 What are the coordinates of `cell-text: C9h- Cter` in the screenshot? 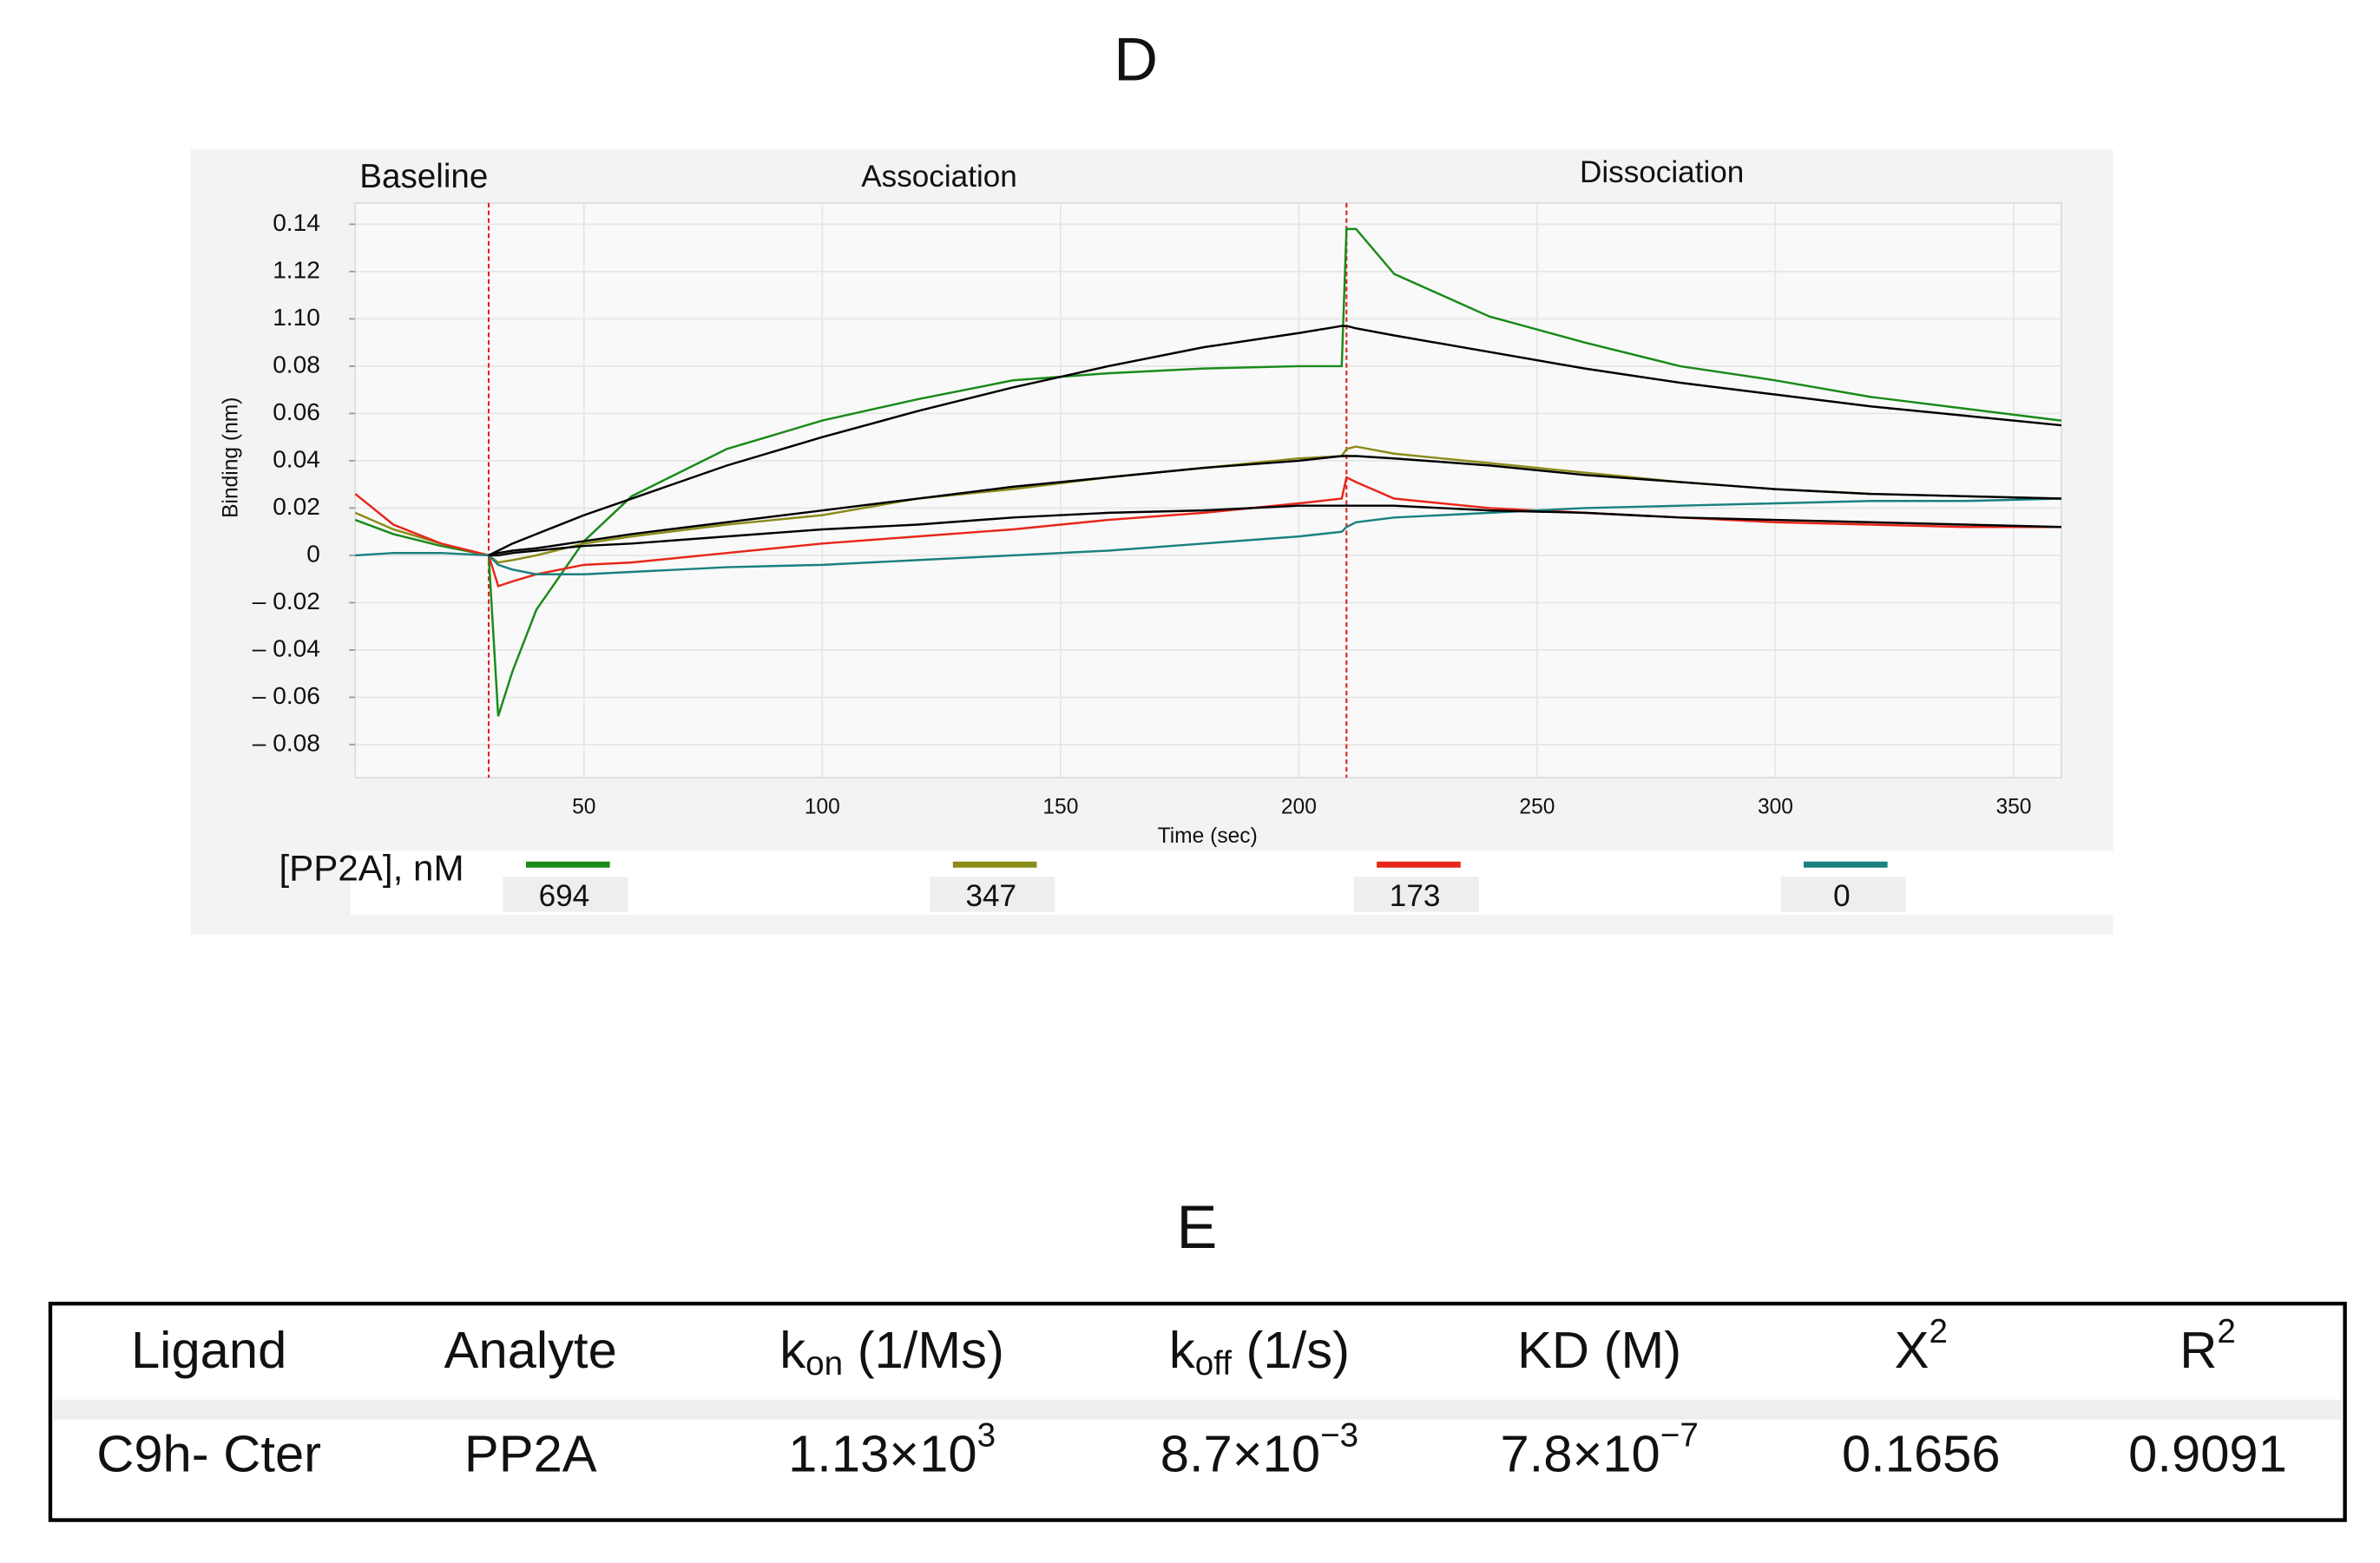 It's located at (208, 1453).